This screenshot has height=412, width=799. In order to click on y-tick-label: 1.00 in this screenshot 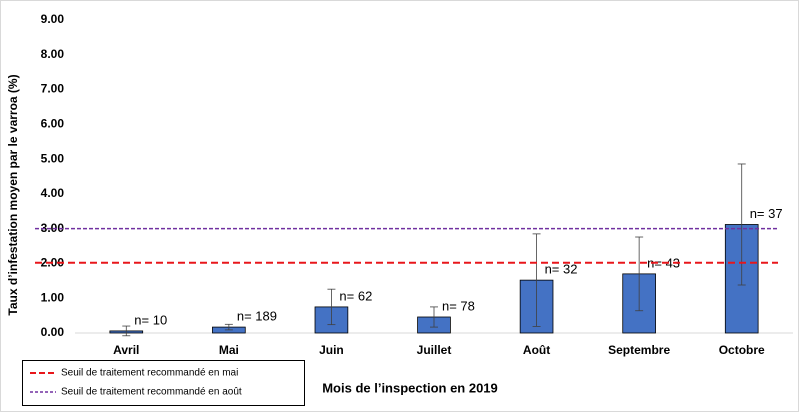, I will do `click(53, 297)`.